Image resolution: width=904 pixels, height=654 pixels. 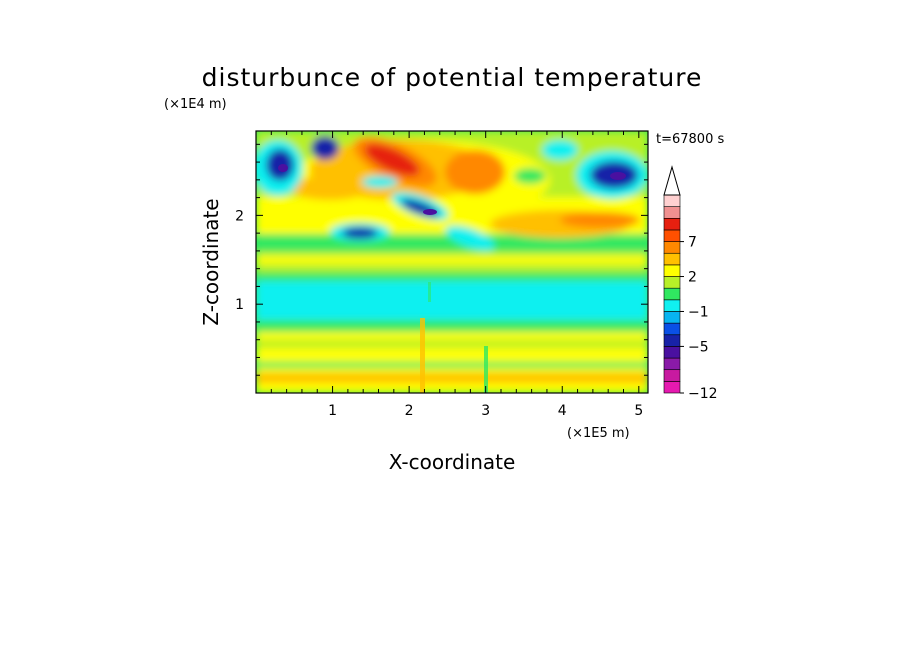 What do you see at coordinates (452, 462) in the screenshot?
I see `x-axis-title: X-coordinate` at bounding box center [452, 462].